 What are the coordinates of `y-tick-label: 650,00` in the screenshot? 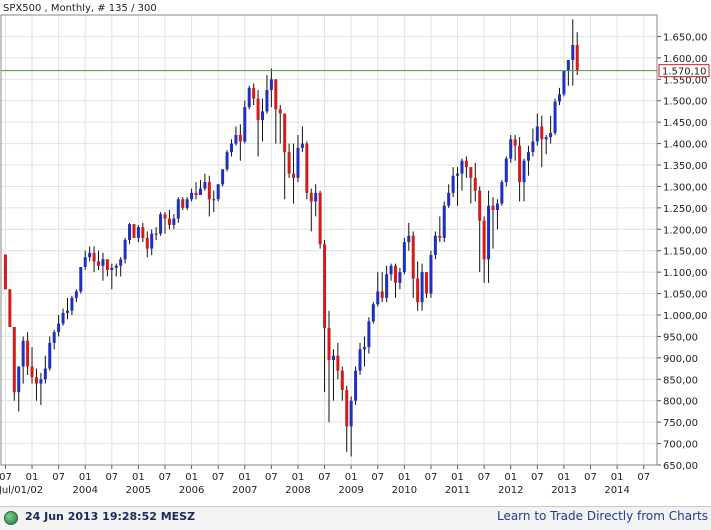 It's located at (680, 466).